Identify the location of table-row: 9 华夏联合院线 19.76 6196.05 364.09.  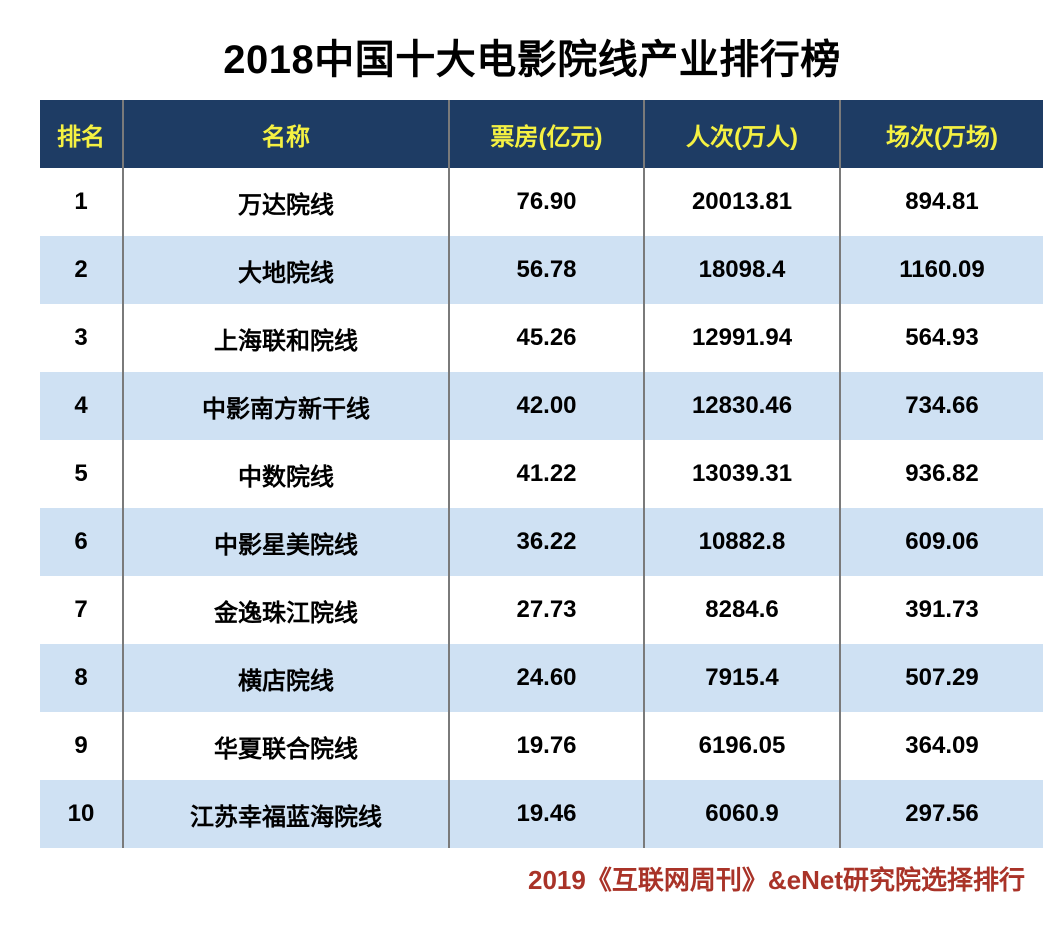
(541, 746).